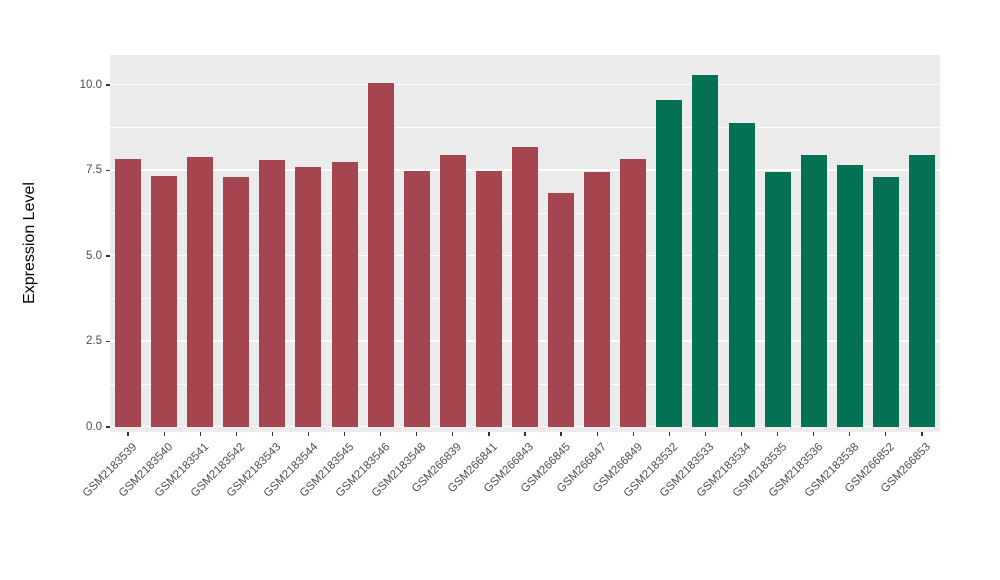 This screenshot has width=1000, height=580. I want to click on bar-GSM2183540, so click(164, 301).